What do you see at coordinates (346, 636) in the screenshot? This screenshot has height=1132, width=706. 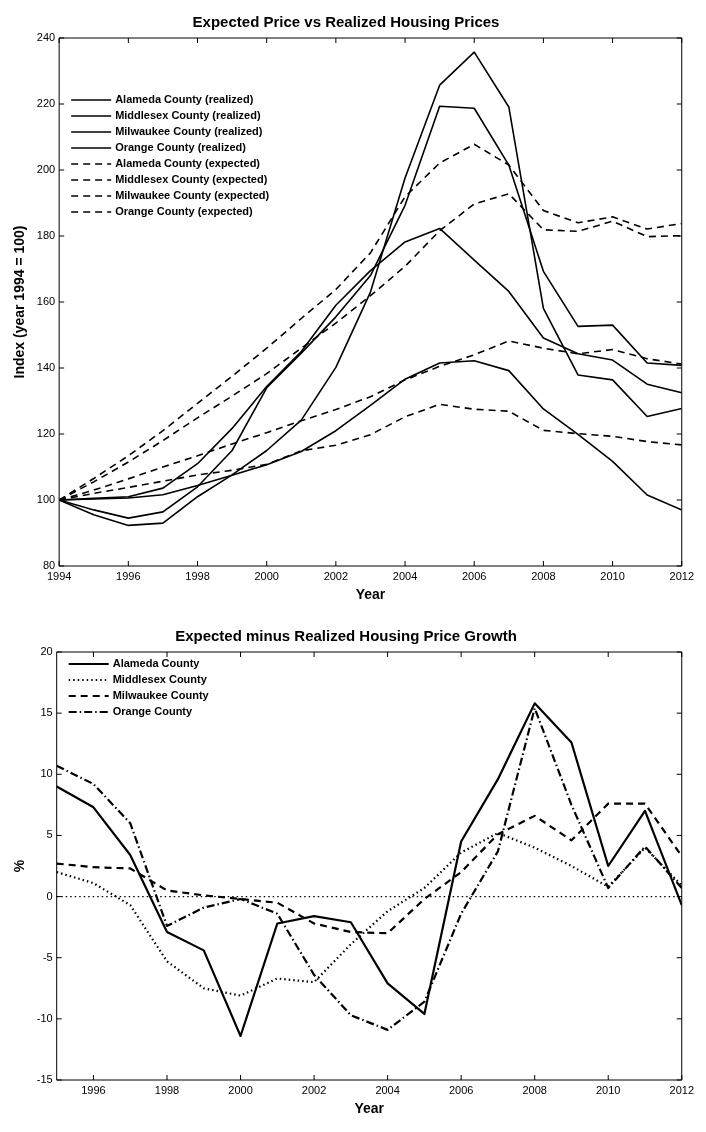 I see `chart-title: Expected minus Realized Housing Price Growth` at bounding box center [346, 636].